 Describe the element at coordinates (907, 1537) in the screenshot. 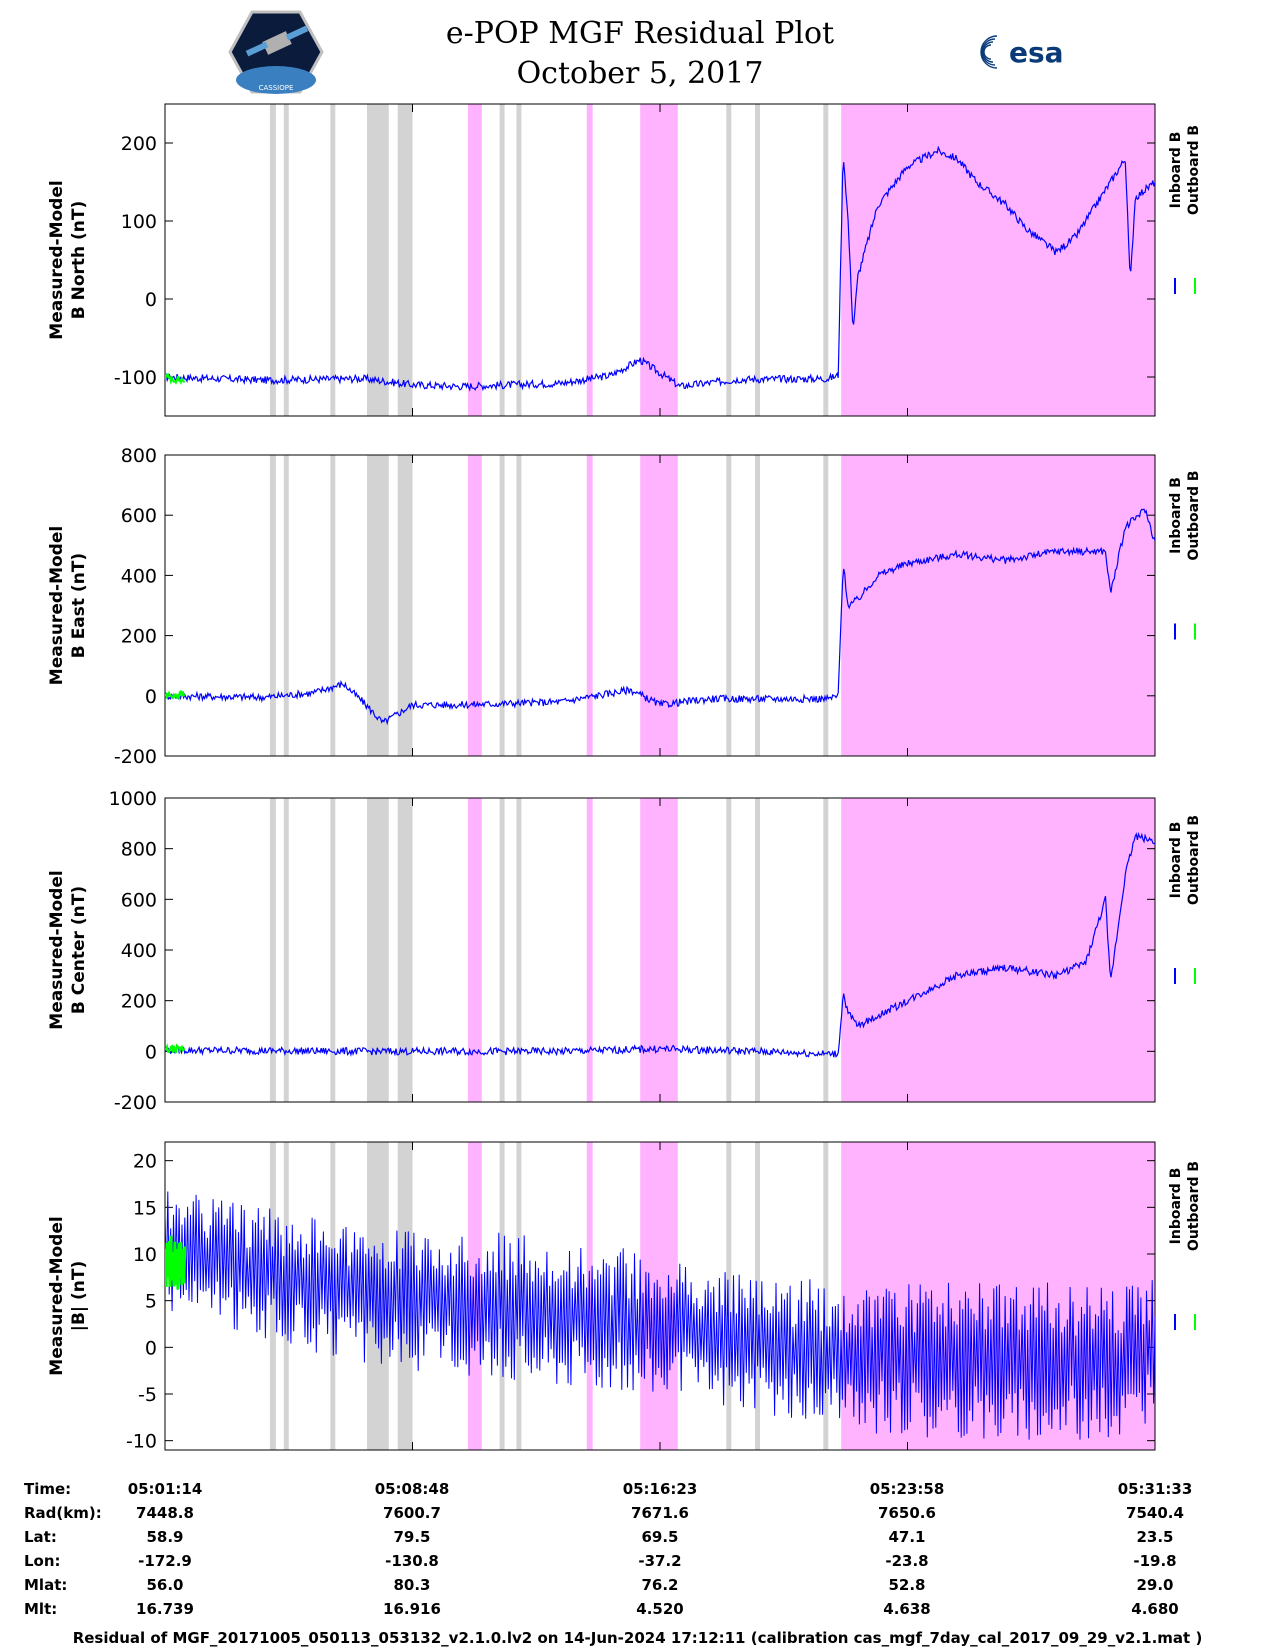

I see `footer-cell: 47.1` at that location.